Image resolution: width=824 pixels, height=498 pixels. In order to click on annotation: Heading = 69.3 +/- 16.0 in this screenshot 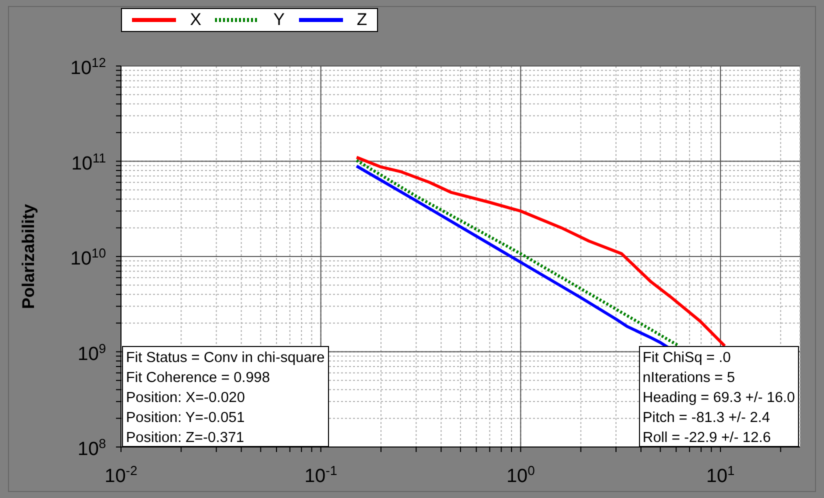, I will do `click(718, 398)`.